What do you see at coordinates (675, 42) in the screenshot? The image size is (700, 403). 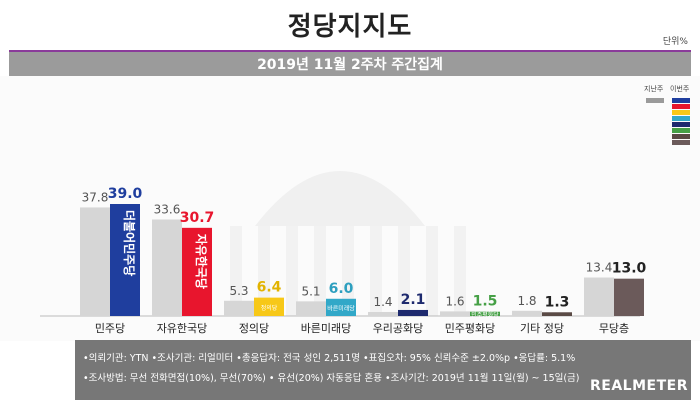 I see `unit-label: 단위%` at bounding box center [675, 42].